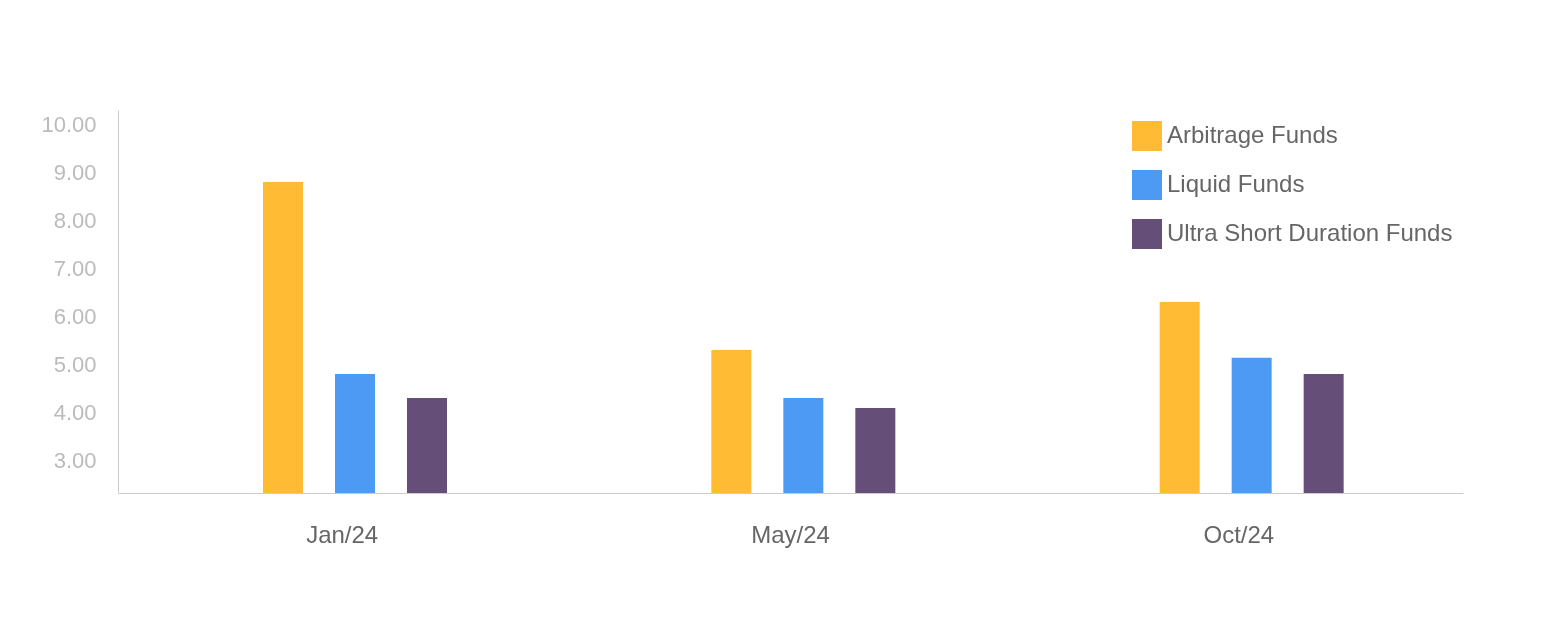  Describe the element at coordinates (75, 221) in the screenshot. I see `y-tick-label: 8.00` at that location.